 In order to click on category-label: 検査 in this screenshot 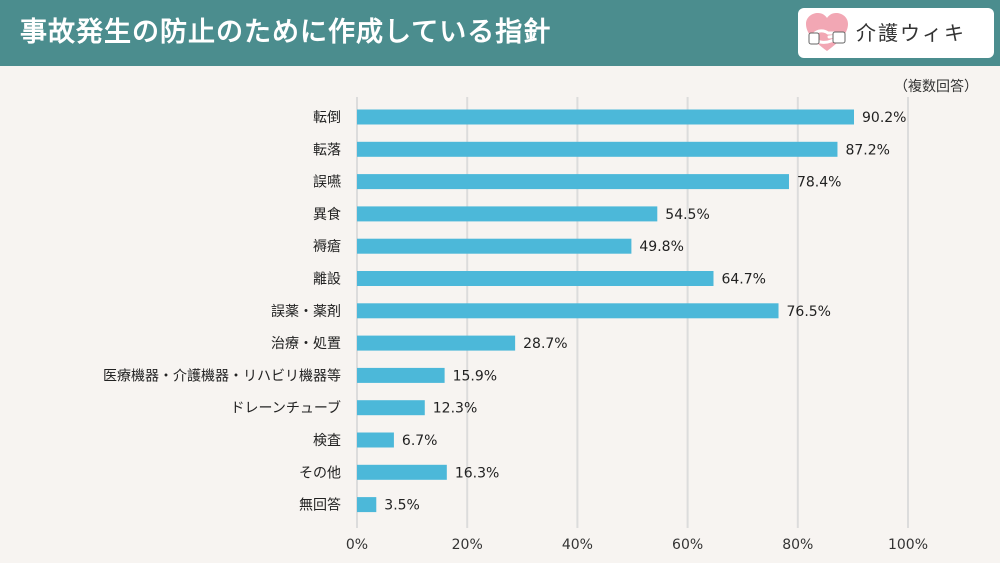, I will do `click(327, 441)`.